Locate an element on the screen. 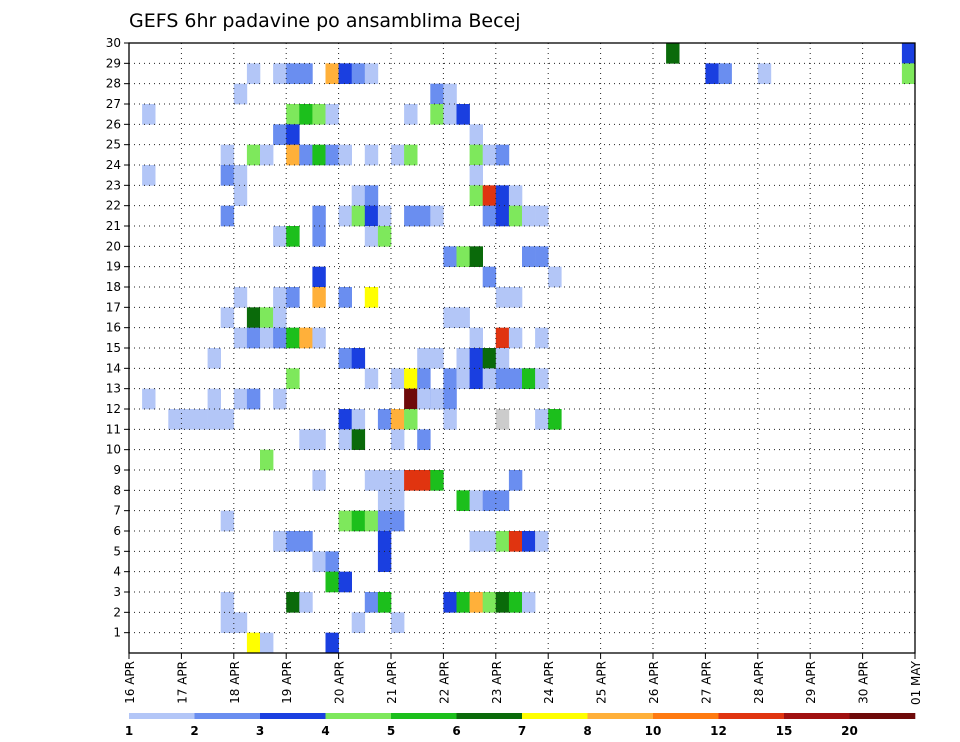 This screenshot has height=742, width=960. y-tick-label: 17 is located at coordinates (113, 307).